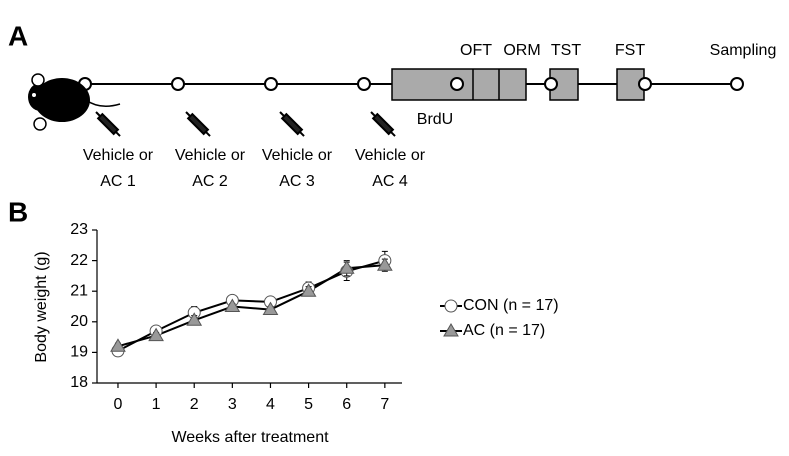 This screenshot has height=456, width=789. Describe the element at coordinates (435, 119) in the screenshot. I see `brdu-label: BrdU` at that location.